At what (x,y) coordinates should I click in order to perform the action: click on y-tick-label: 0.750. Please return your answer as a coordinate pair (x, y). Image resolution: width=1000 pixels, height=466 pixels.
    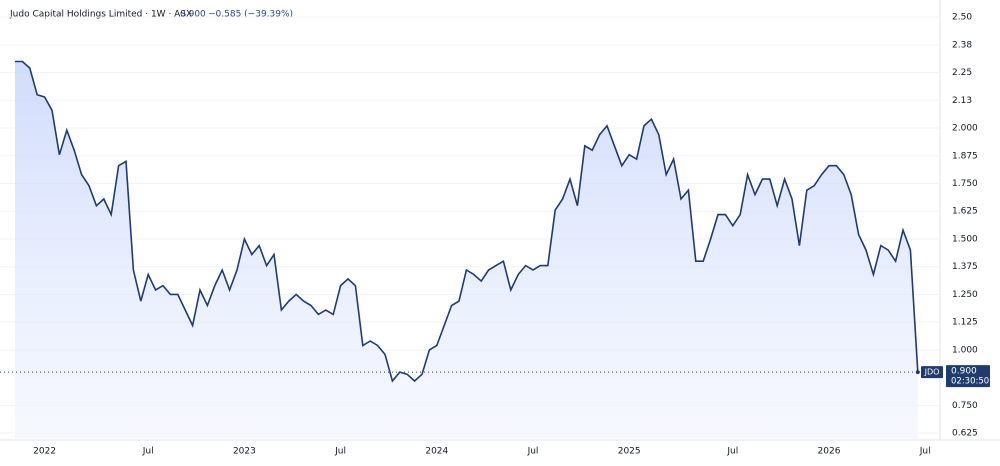
    Looking at the image, I should click on (965, 406).